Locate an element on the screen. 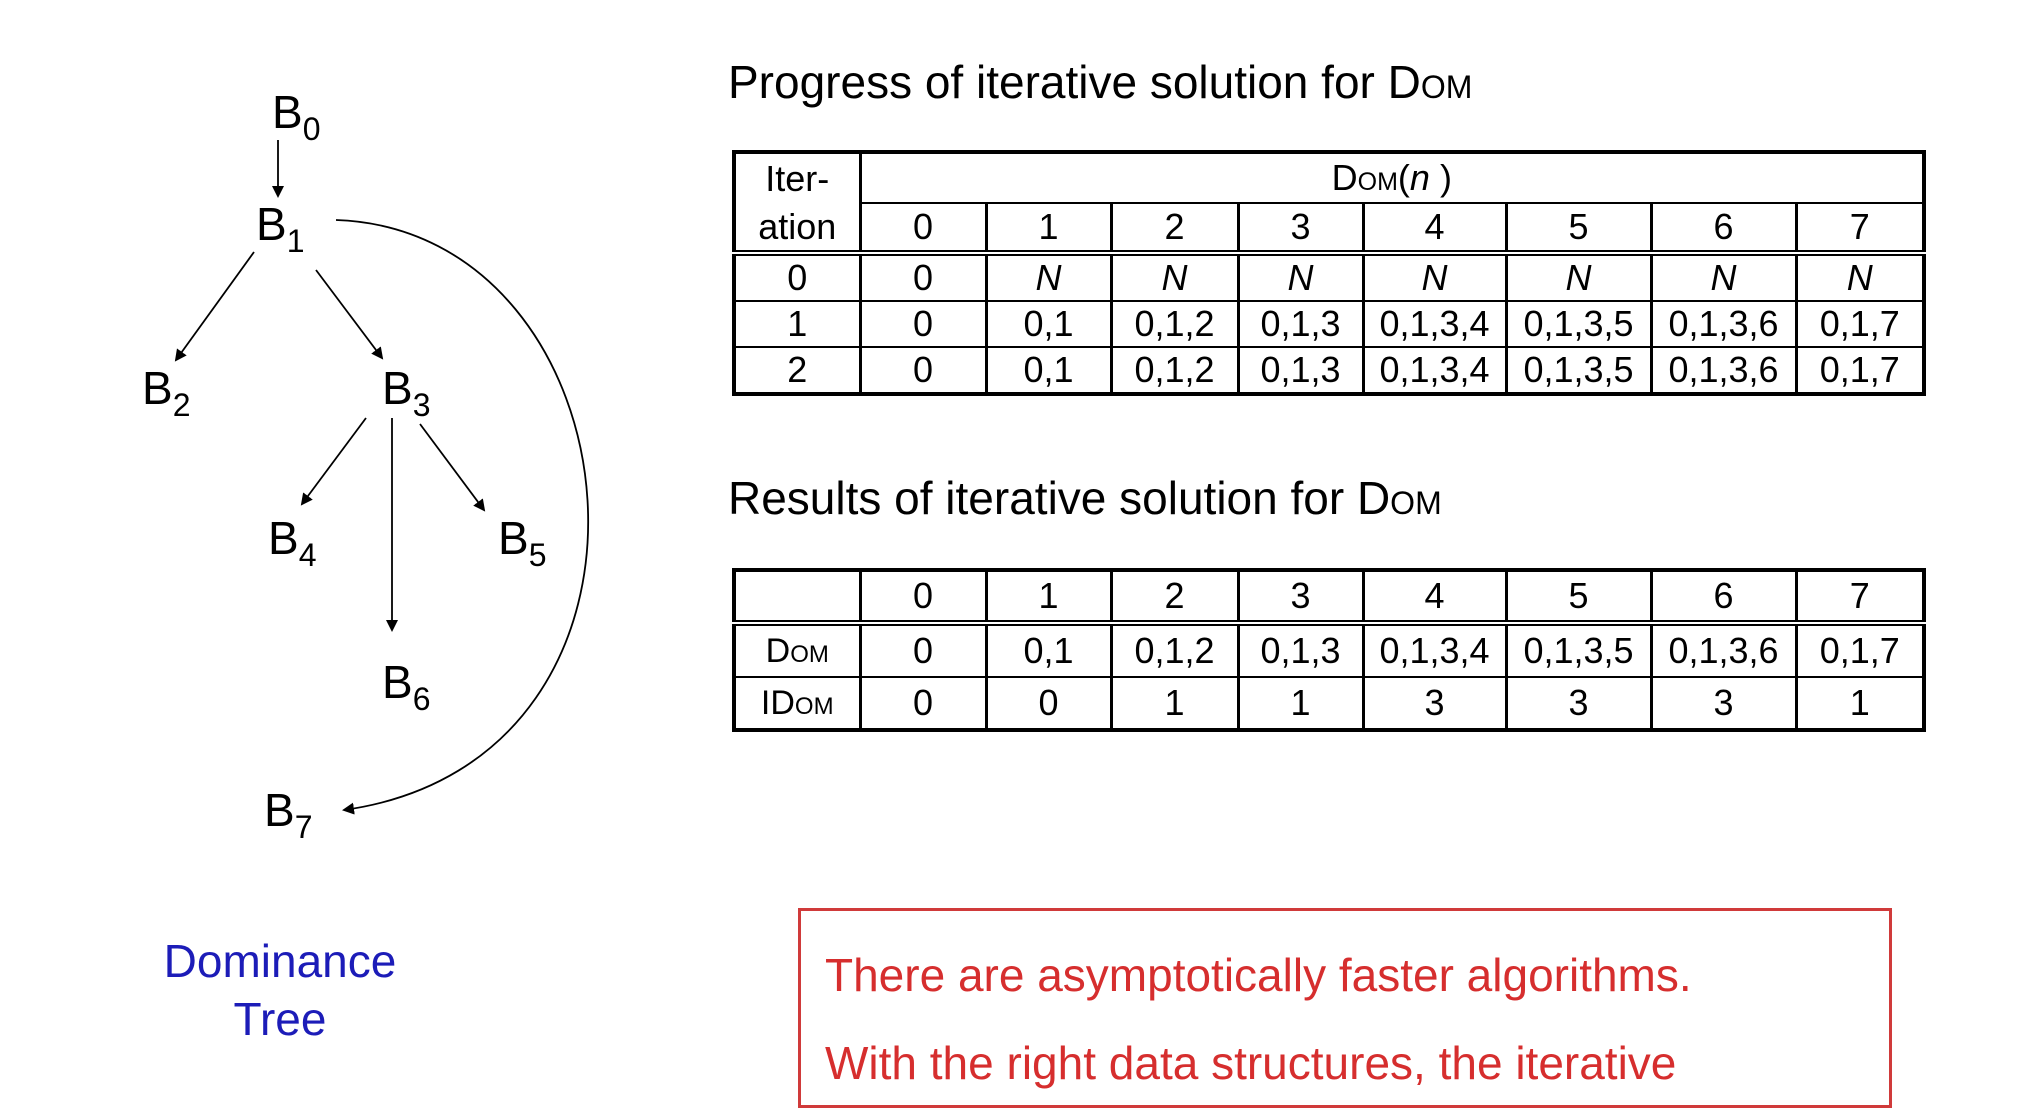 The image size is (2018, 1108). results-dom-cell: 0,1,2 is located at coordinates (1174, 650).